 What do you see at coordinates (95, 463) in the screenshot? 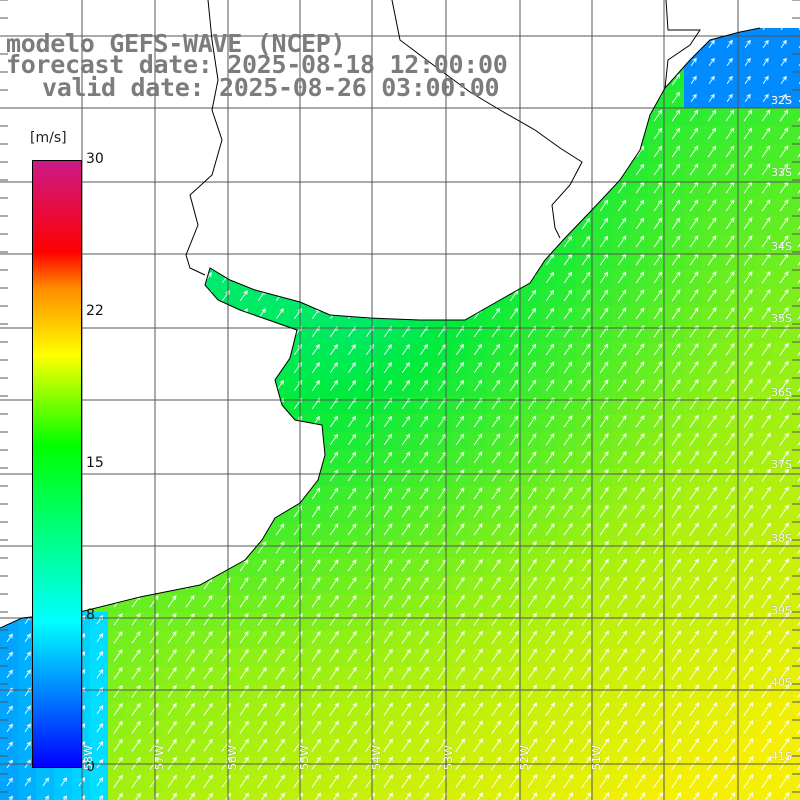
I see `colorbar-tick-15: 15` at bounding box center [95, 463].